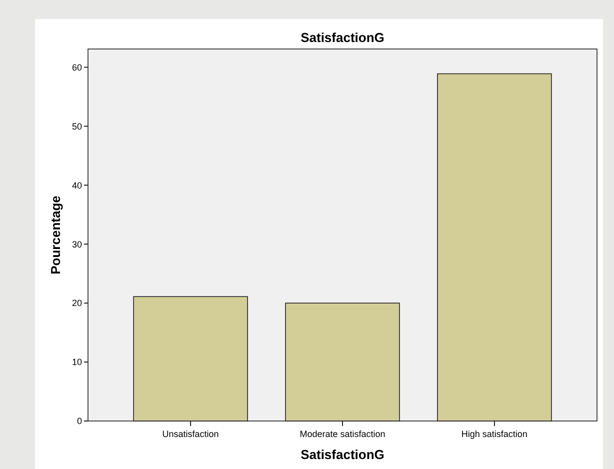 The width and height of the screenshot is (614, 469). Describe the element at coordinates (77, 244) in the screenshot. I see `y-tick-label: 30` at that location.